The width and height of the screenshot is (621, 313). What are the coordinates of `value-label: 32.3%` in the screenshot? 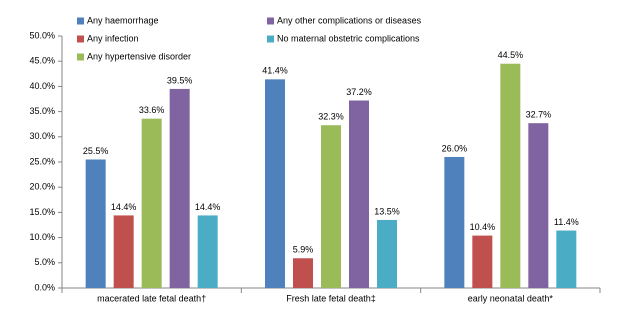 It's located at (331, 117).